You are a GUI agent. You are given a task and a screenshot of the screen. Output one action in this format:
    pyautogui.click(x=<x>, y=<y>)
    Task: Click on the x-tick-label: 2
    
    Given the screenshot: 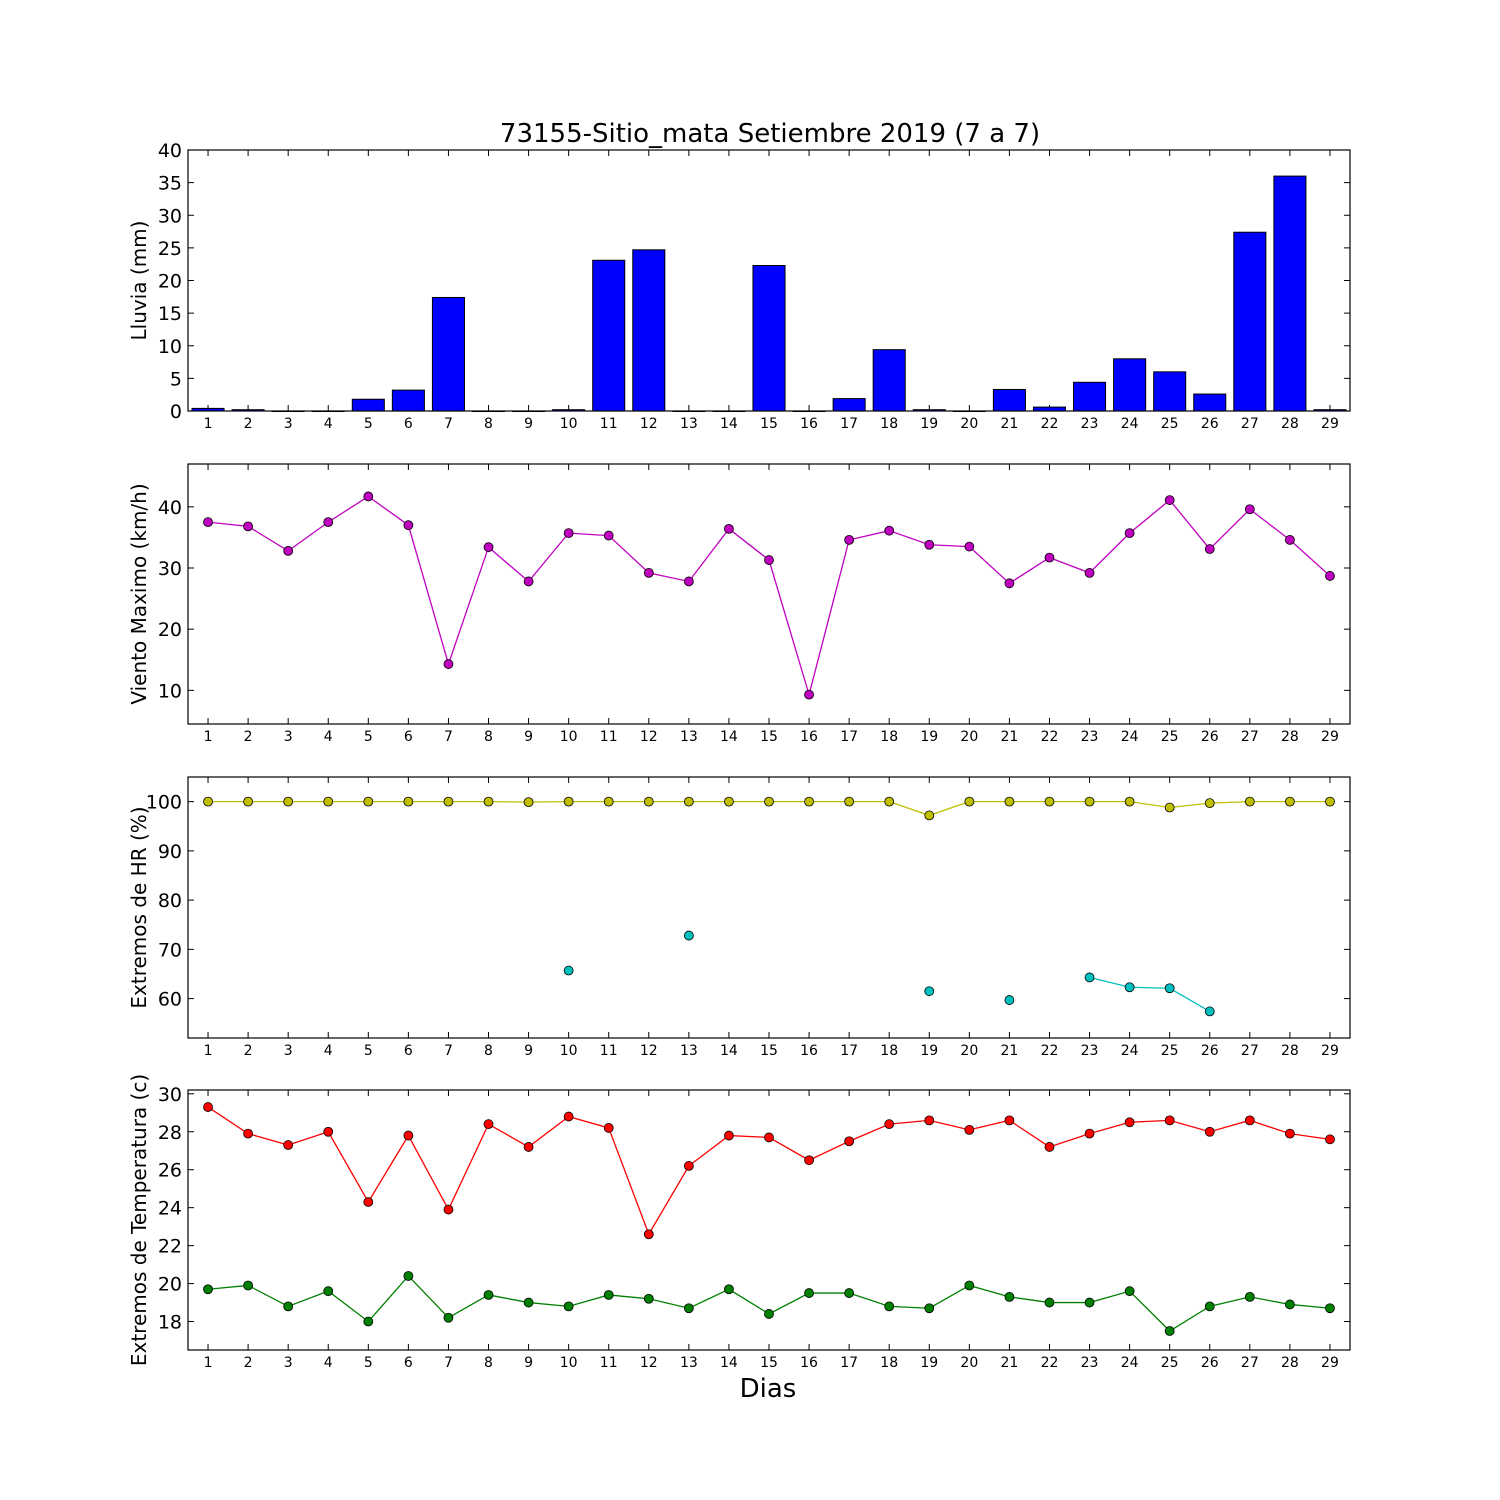 What is the action you would take?
    pyautogui.click(x=248, y=737)
    